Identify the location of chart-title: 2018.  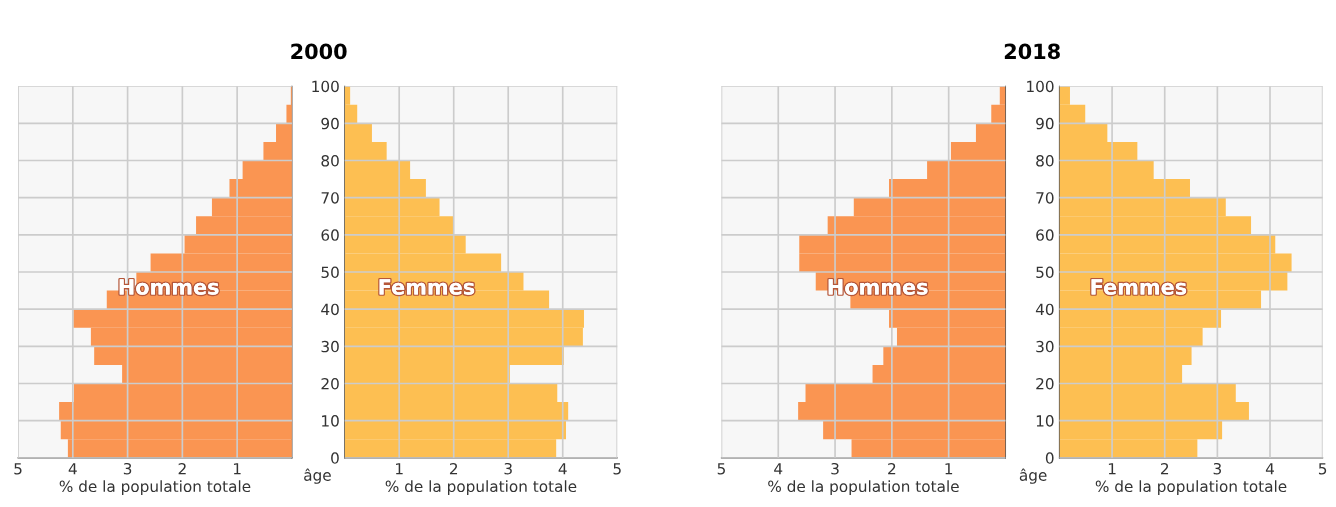
(1032, 51).